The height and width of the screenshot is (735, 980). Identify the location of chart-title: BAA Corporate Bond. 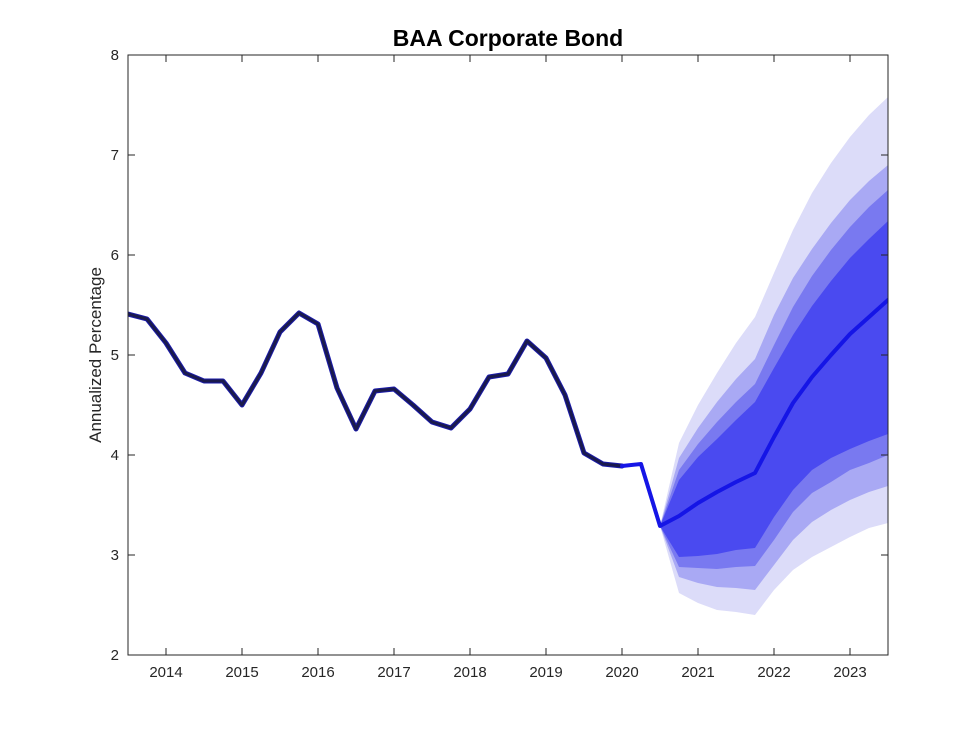
(508, 38).